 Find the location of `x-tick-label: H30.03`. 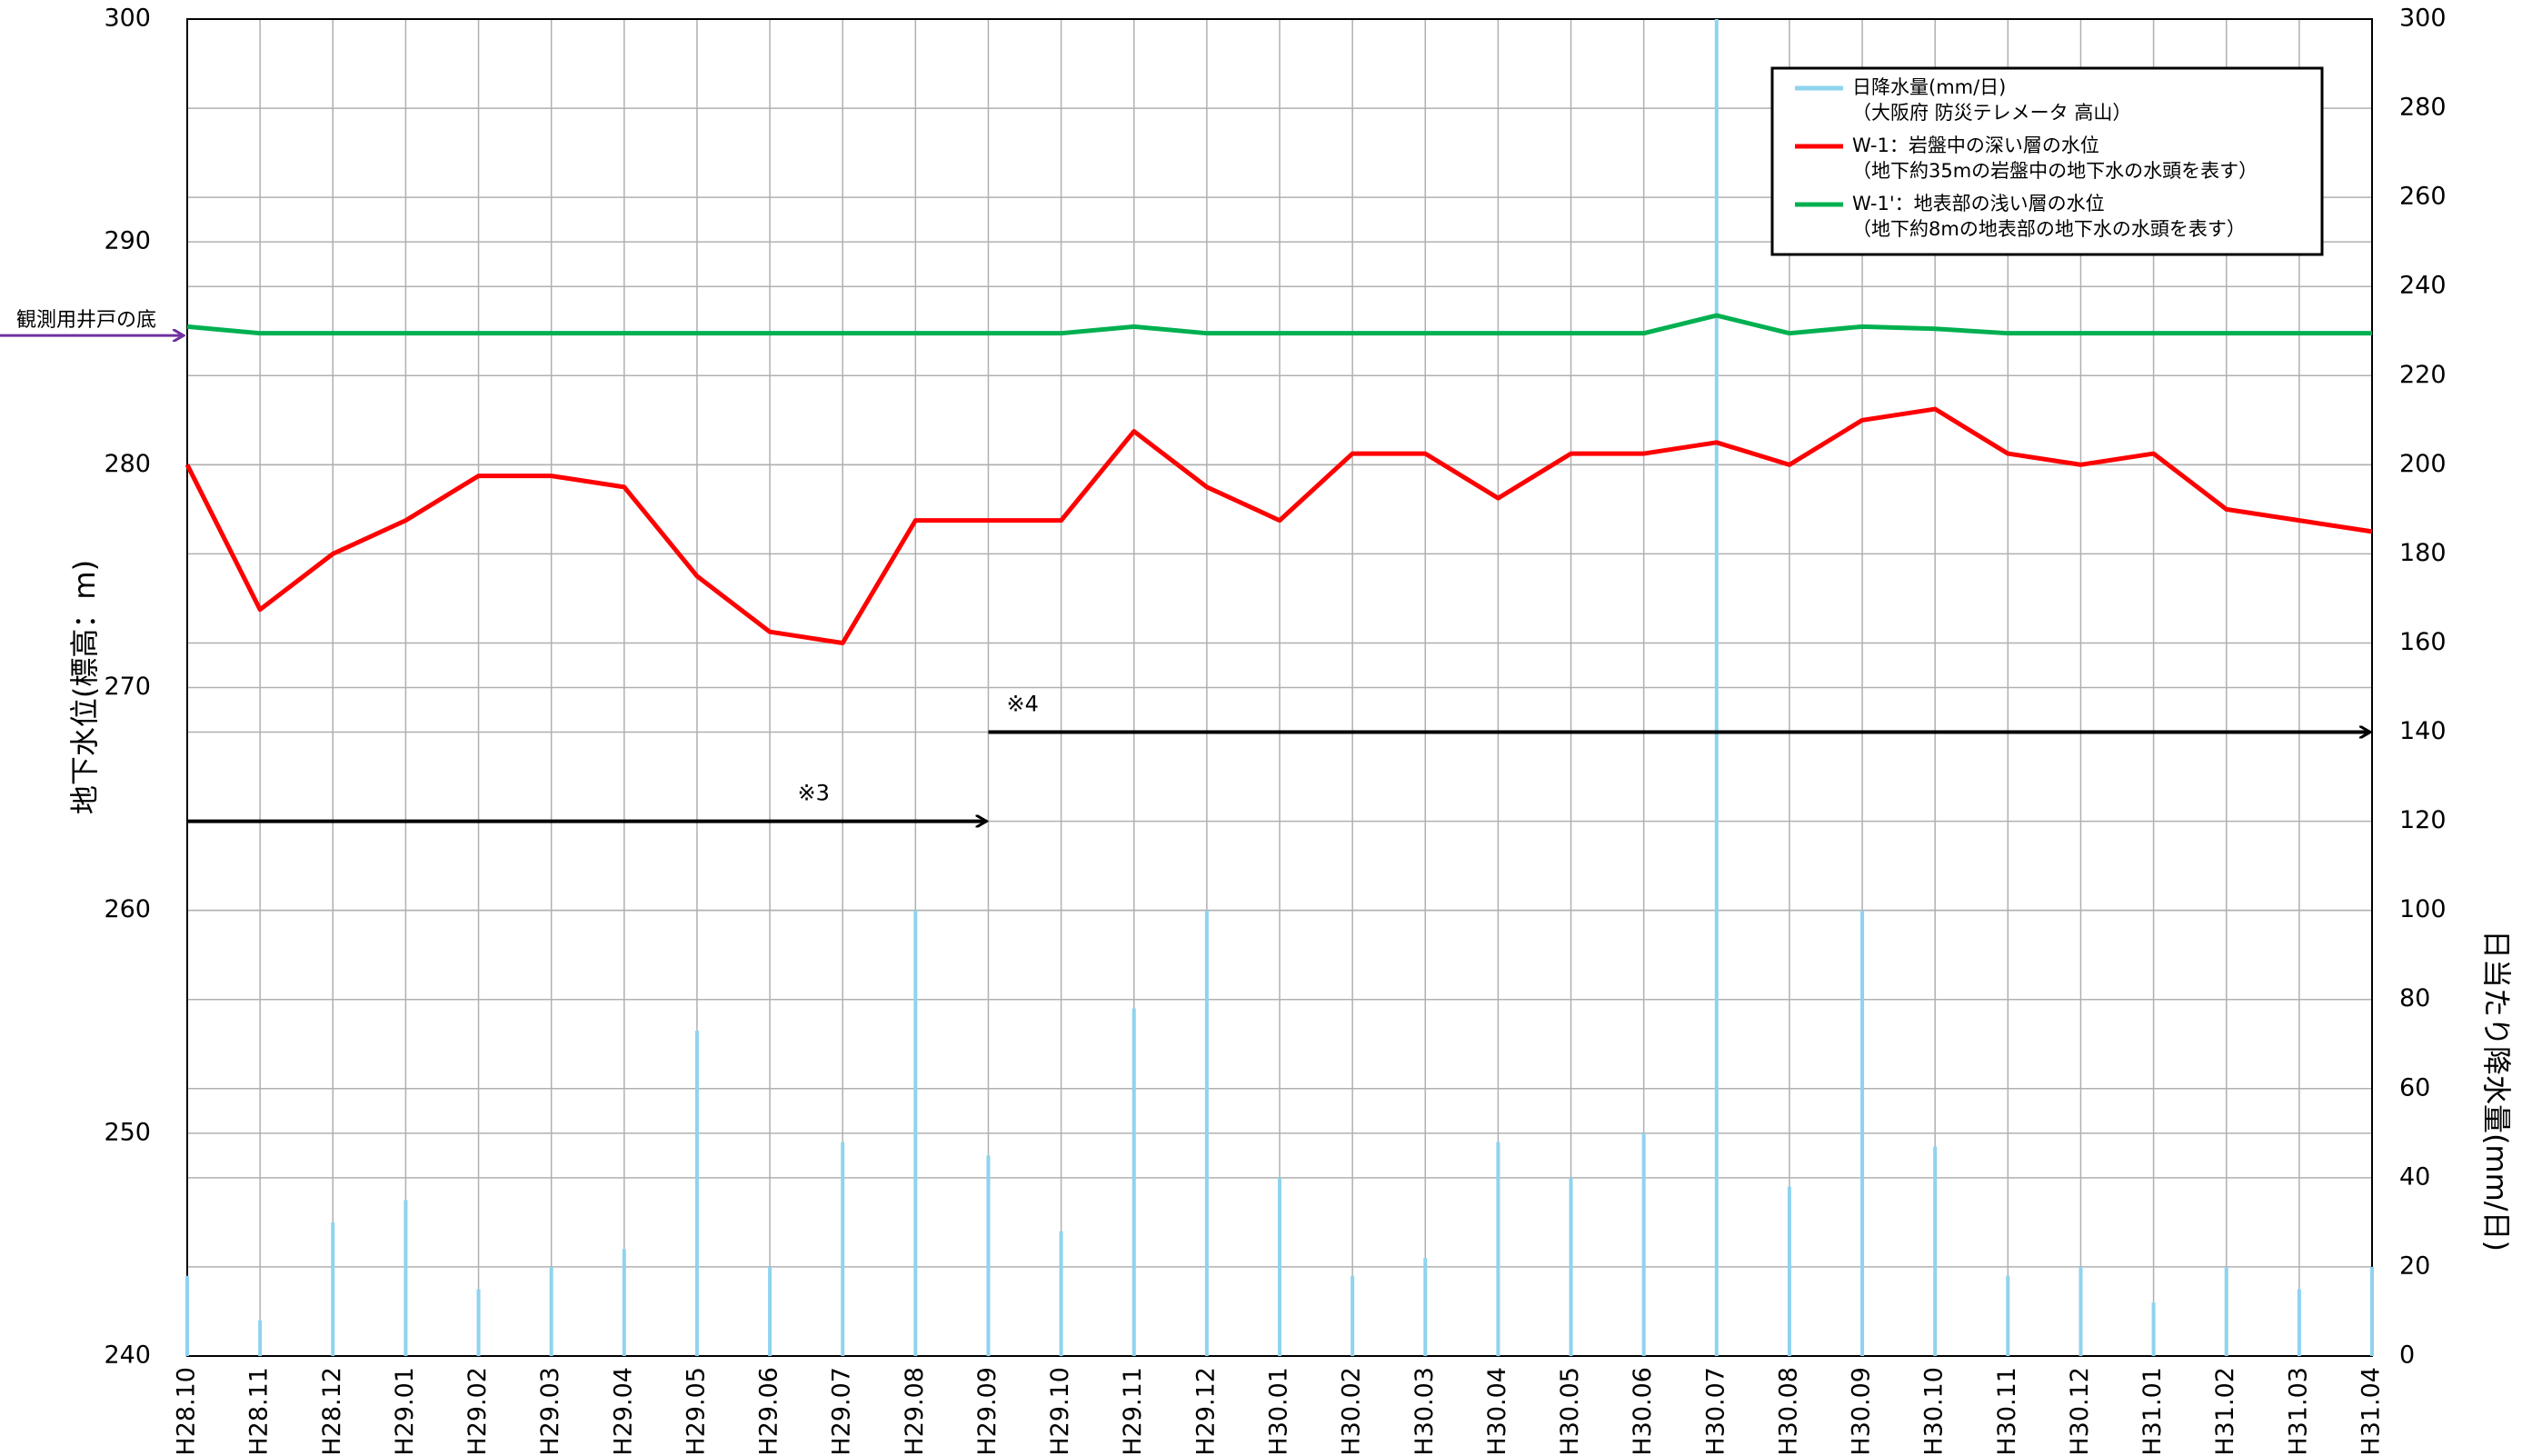

x-tick-label: H30.03 is located at coordinates (1425, 1412).